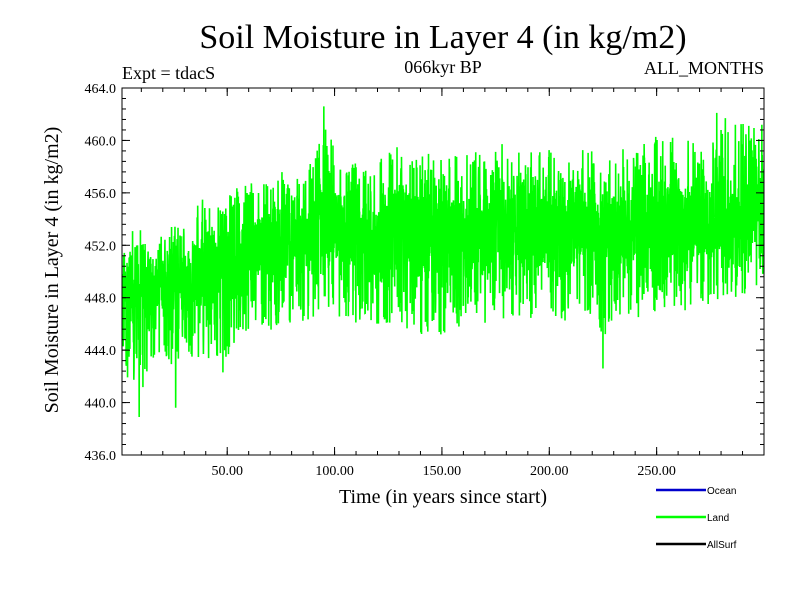 The width and height of the screenshot is (800, 600). I want to click on legend-label-land: Land, so click(718, 518).